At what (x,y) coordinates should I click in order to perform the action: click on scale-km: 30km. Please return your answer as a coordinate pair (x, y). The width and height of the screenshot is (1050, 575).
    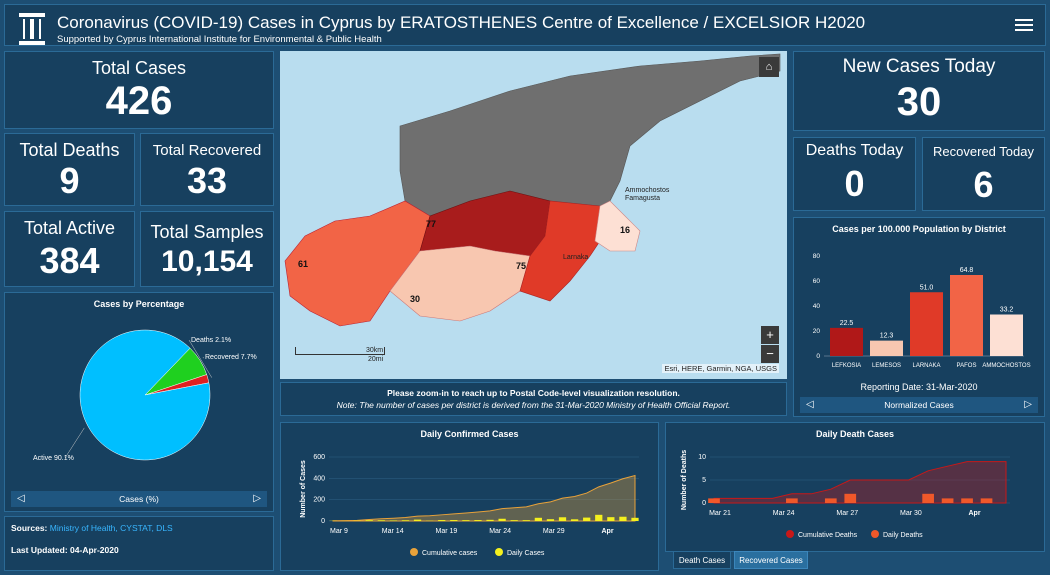
    Looking at the image, I should click on (375, 350).